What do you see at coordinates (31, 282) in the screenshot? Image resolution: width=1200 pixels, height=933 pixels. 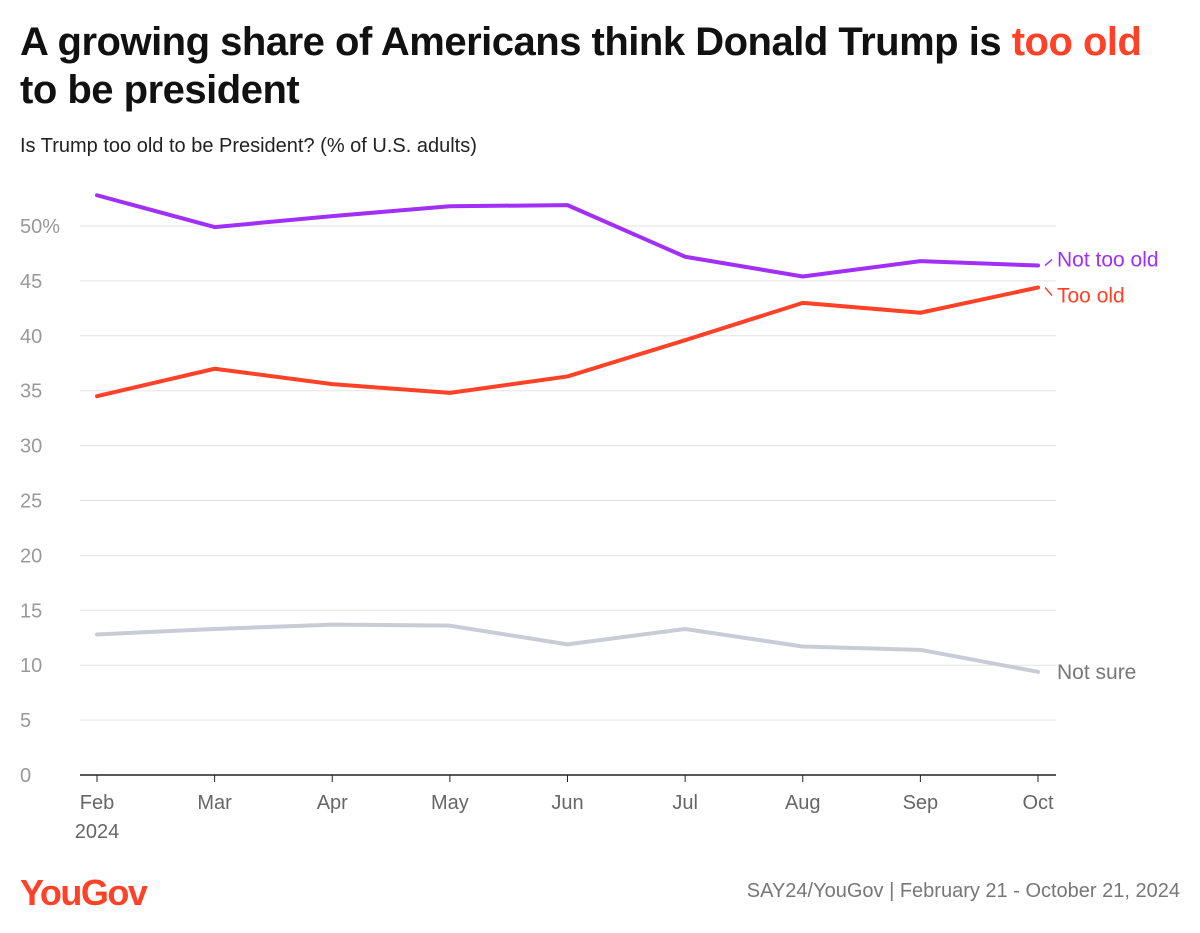 I see `y-tick-label: 45` at bounding box center [31, 282].